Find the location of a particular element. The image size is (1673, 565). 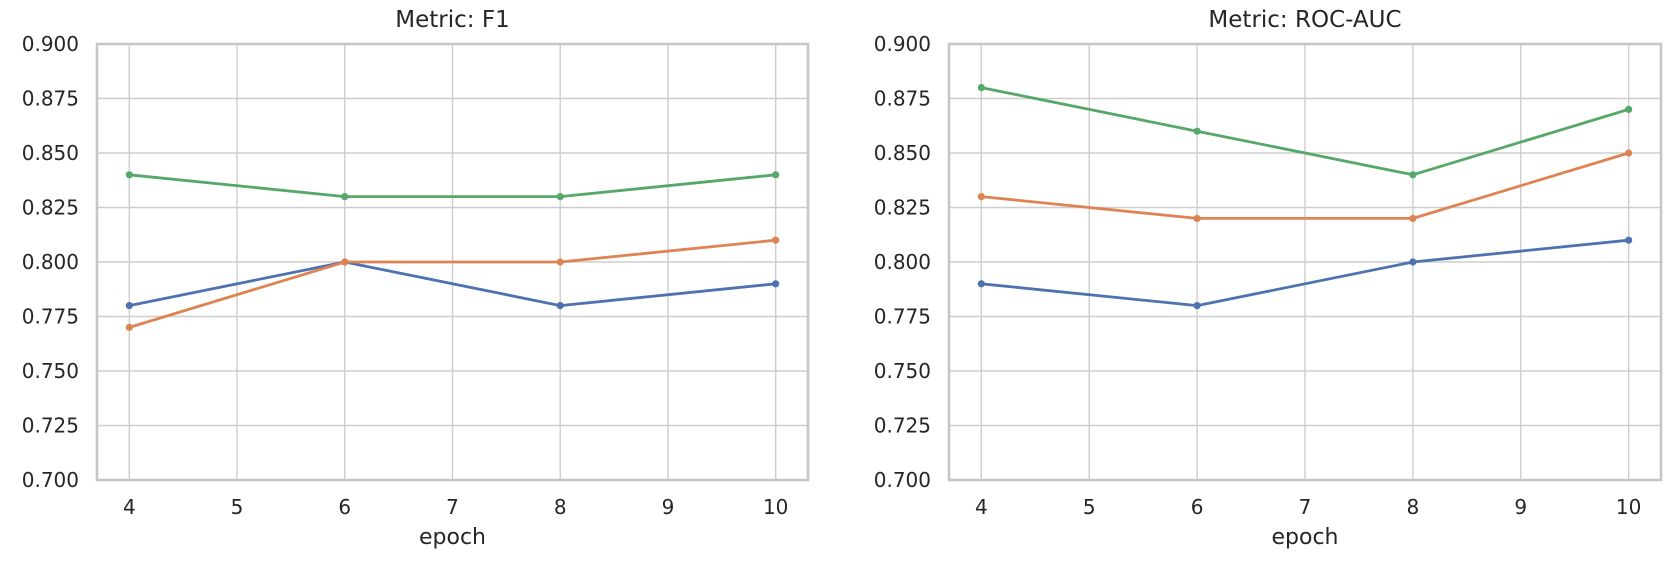

x-axis-label-f1: epoch is located at coordinates (452, 537).